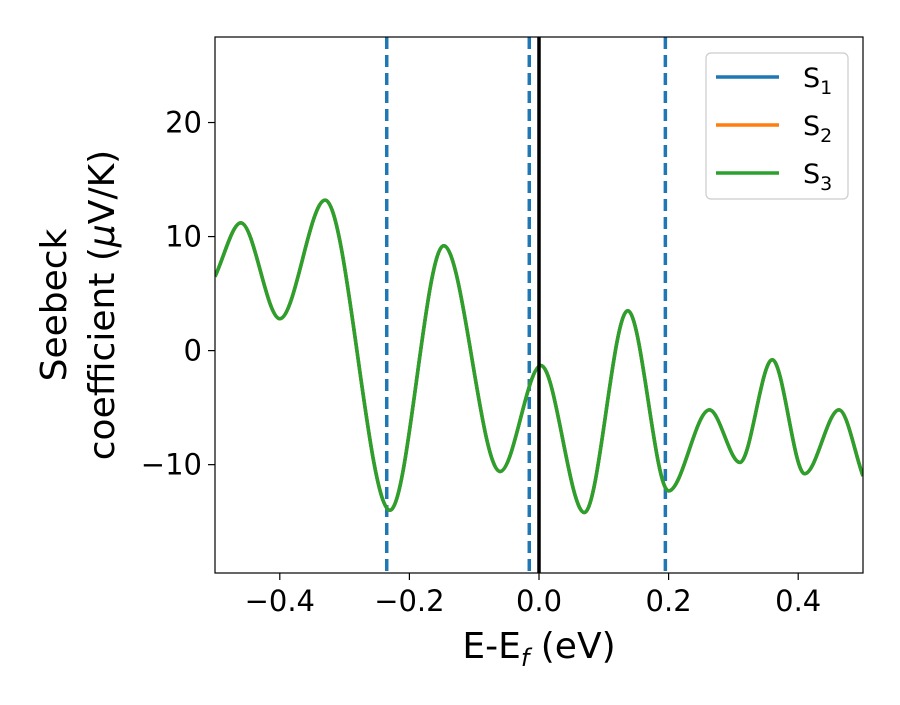 The width and height of the screenshot is (900, 705). Describe the element at coordinates (183, 237) in the screenshot. I see `y-tick-label: 10` at that location.